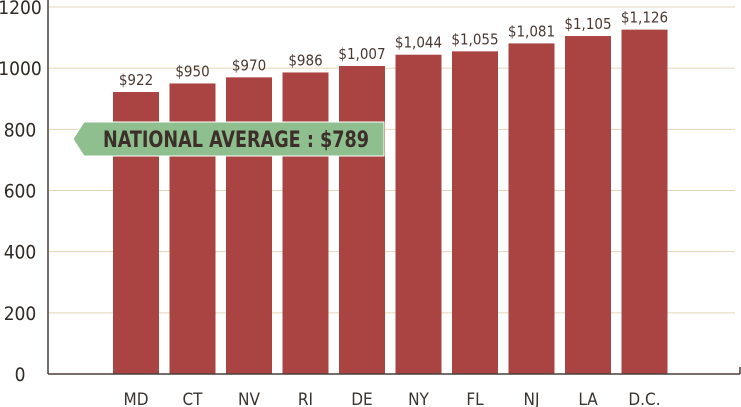 The height and width of the screenshot is (407, 741). I want to click on x-tick-label-nv: NV, so click(249, 398).